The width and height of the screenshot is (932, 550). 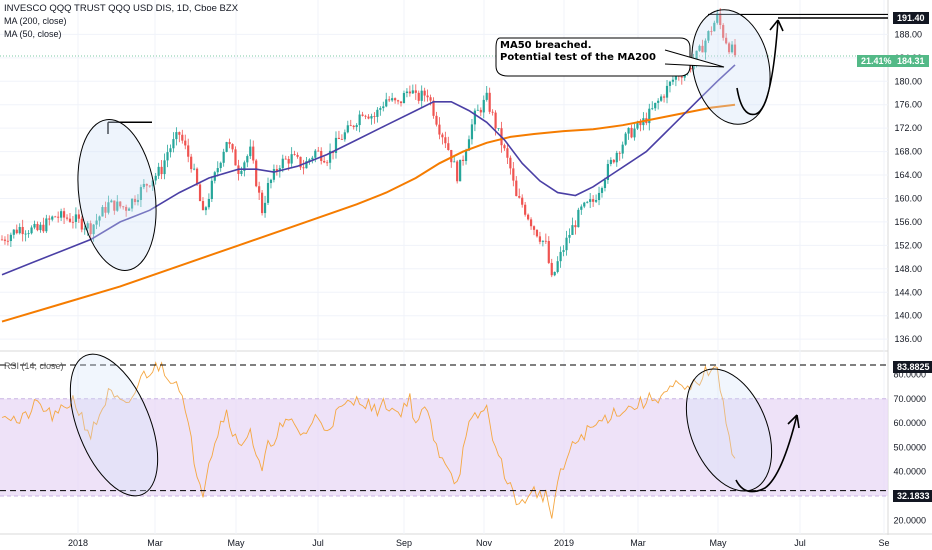 I want to click on time-axis: 2018 Mar May Jul Sep Nov 2019 Mar May Jul Se, so click(x=479, y=543).